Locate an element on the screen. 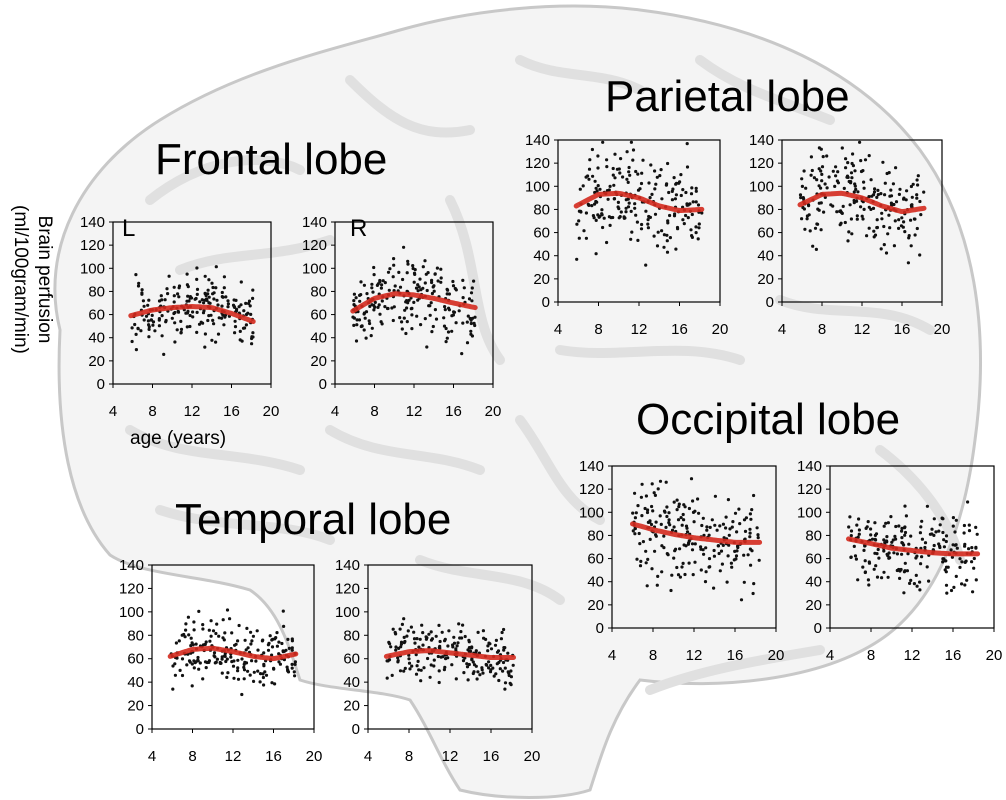  parietal-lobe-title: Parietal lobe is located at coordinates (727, 96).